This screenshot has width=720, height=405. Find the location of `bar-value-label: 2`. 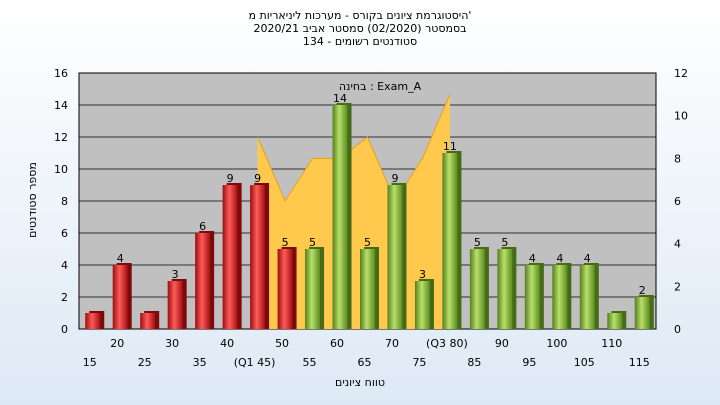

bar-value-label: 2 is located at coordinates (642, 290).